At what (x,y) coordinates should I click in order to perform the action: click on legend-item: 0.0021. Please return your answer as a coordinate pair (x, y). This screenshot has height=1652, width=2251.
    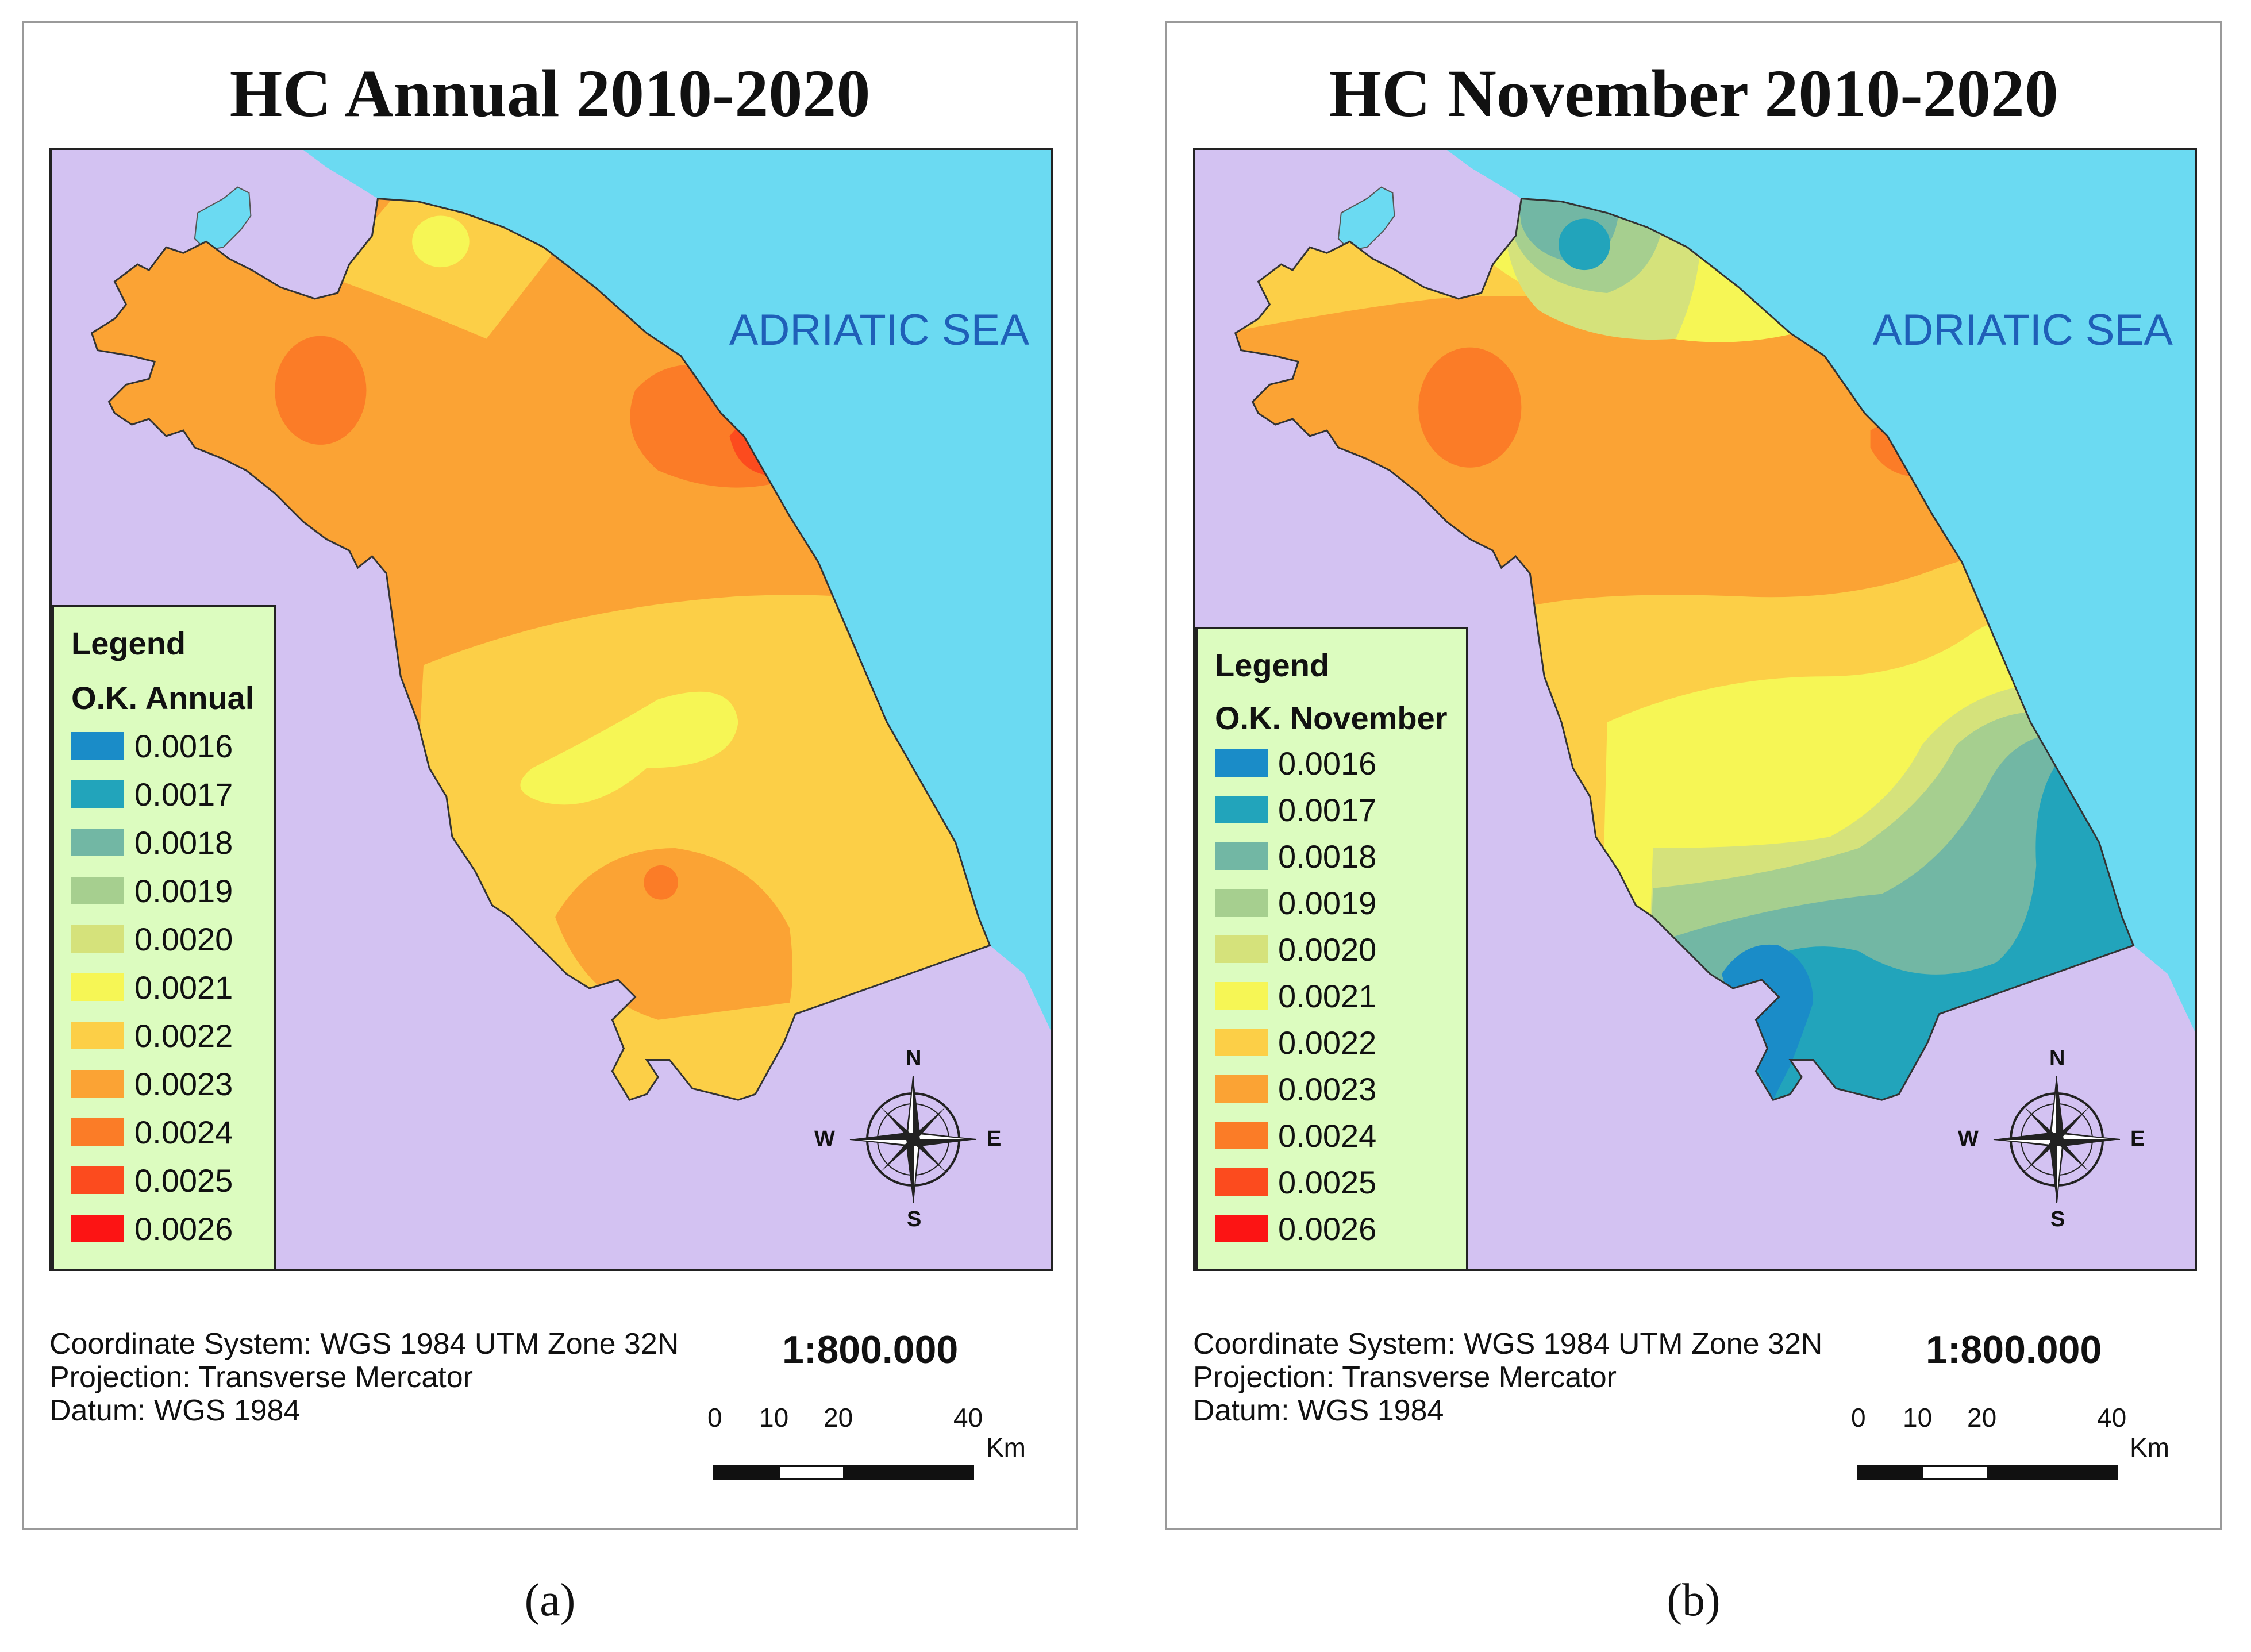
    Looking at the image, I should click on (1296, 995).